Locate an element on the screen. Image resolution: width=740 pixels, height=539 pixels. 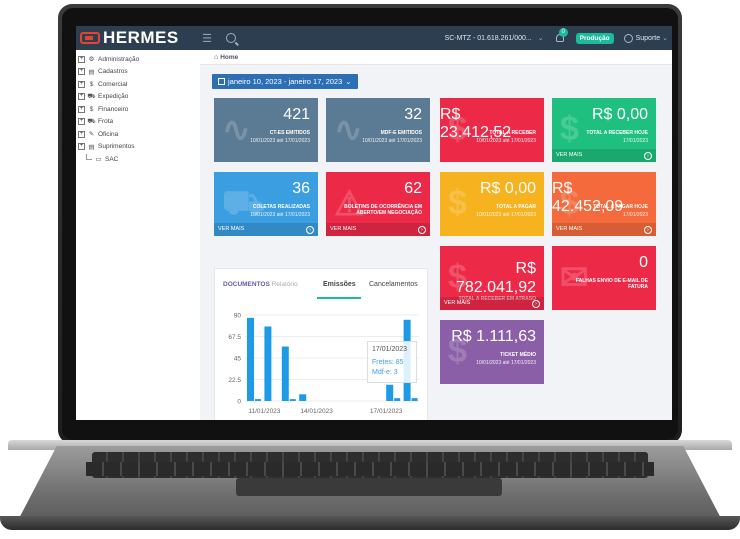
sidebar-item-oficina: + ✎ Oficina is located at coordinates (138, 134).